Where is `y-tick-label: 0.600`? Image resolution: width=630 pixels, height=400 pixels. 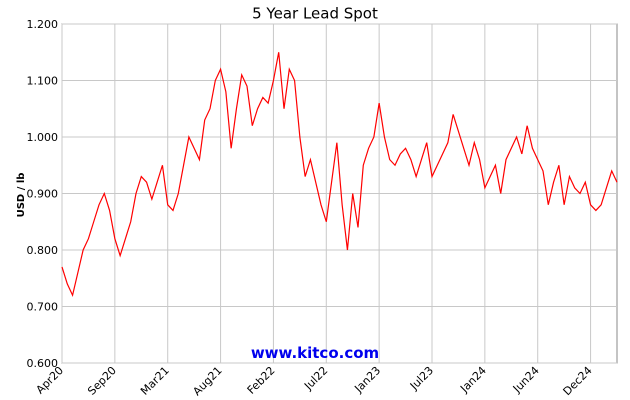
y-tick-label: 0.600 is located at coordinates (43, 363).